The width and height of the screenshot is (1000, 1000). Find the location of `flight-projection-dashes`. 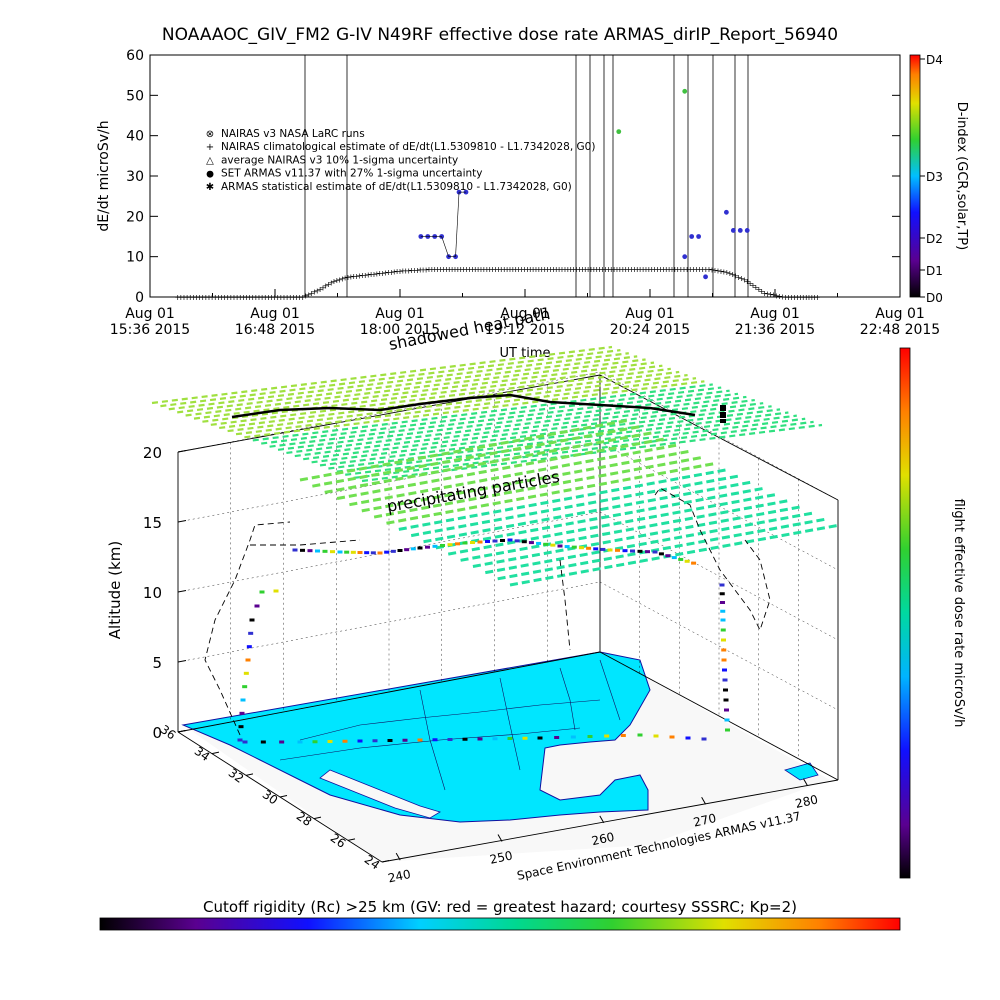

flight-projection-dashes is located at coordinates (487, 611).